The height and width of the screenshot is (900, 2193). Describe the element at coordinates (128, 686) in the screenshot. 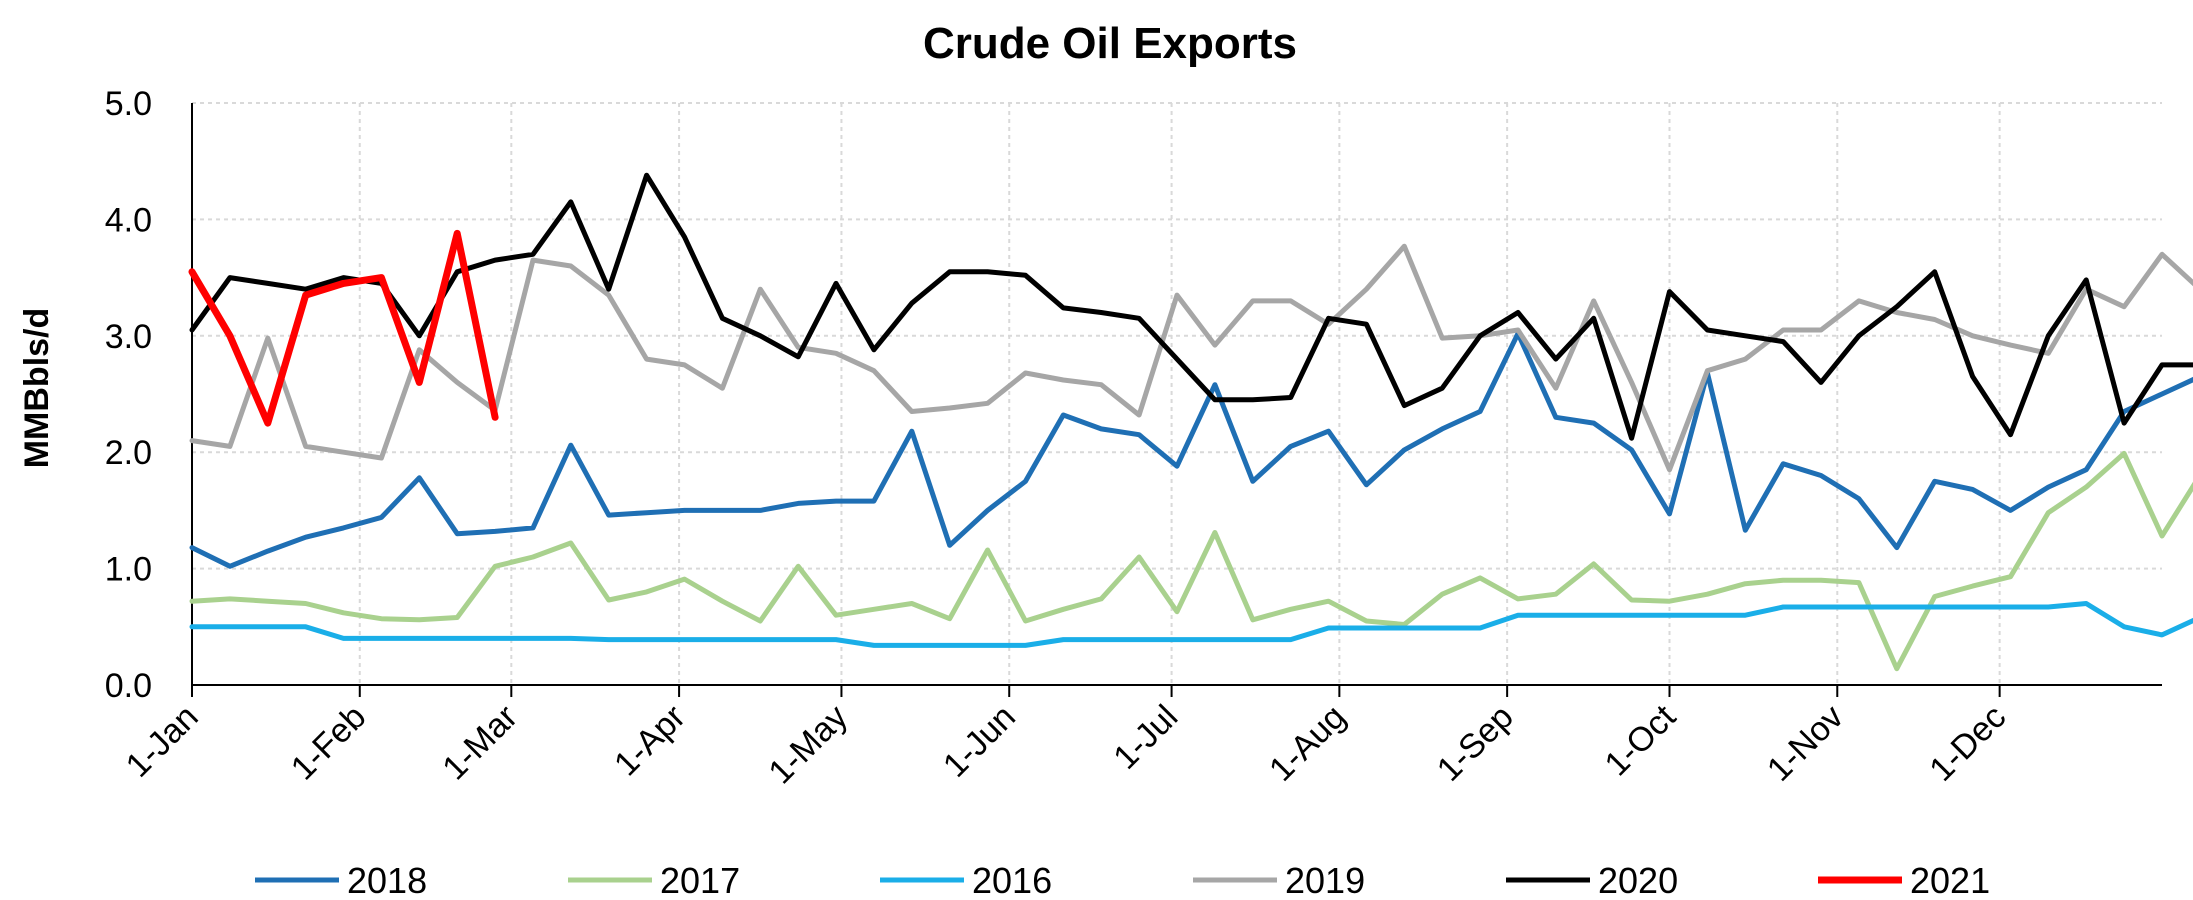

I see `y-tick-label: 0.0` at that location.